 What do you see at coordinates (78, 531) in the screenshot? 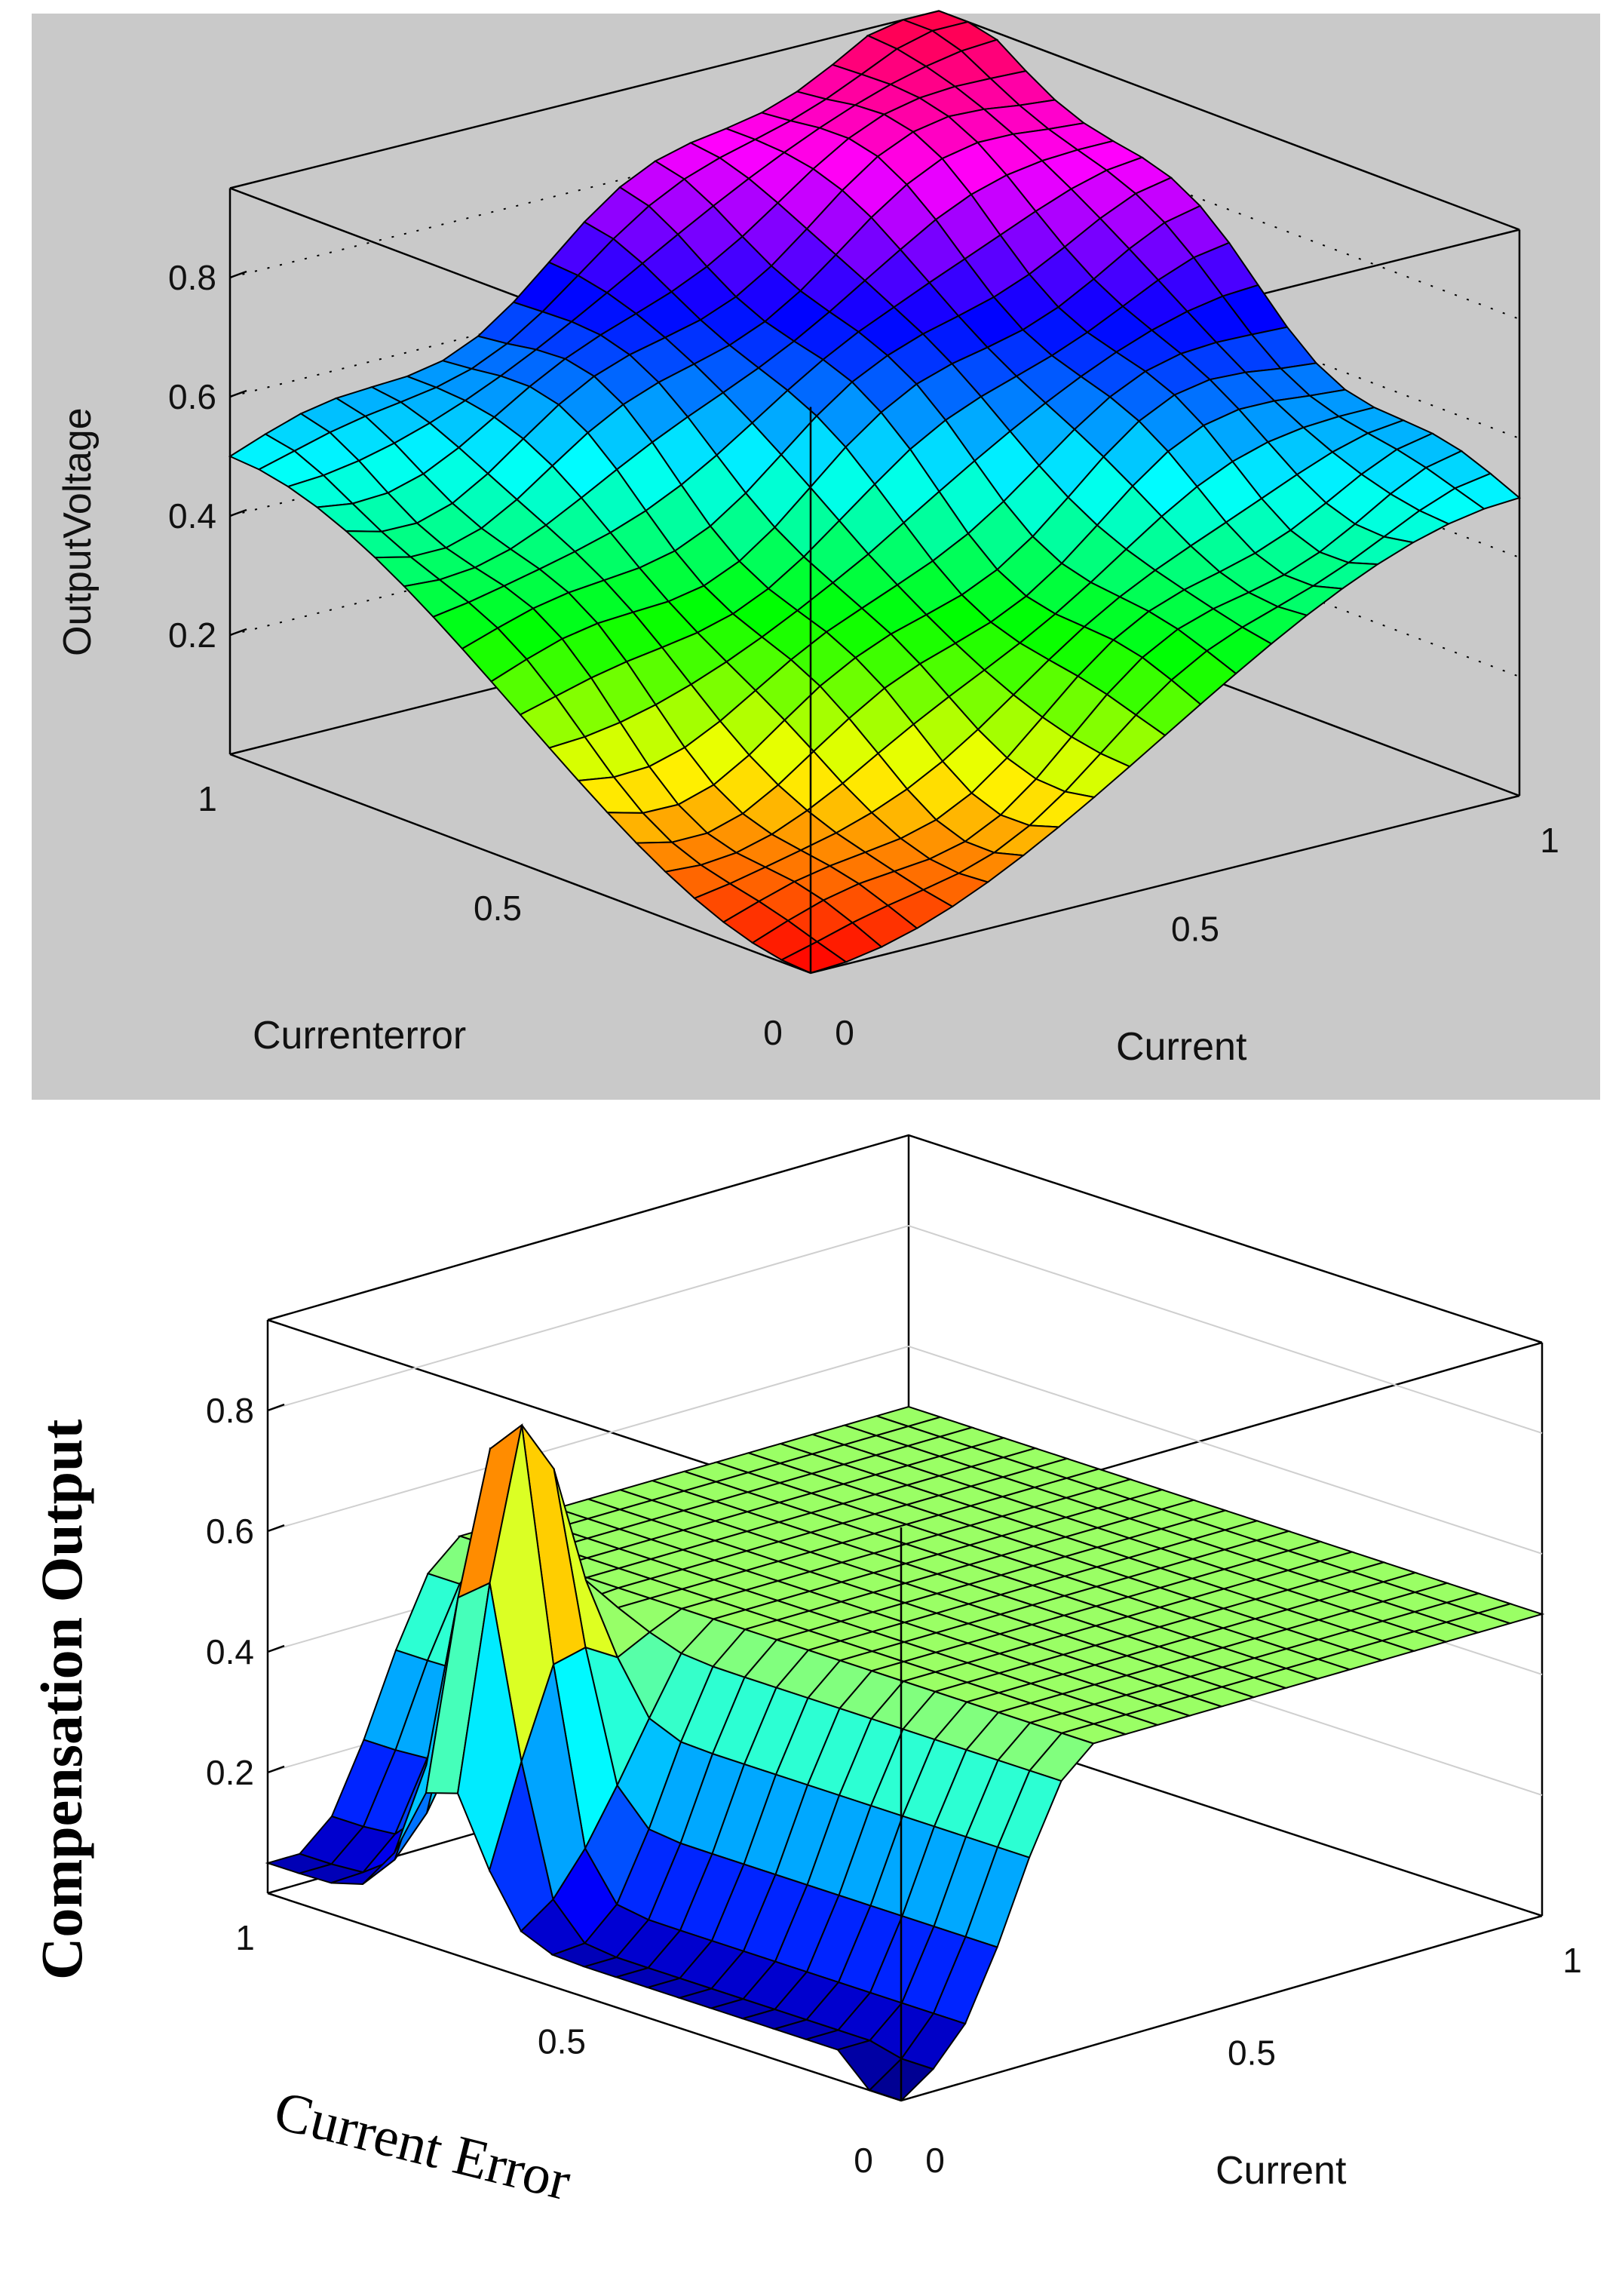
I see `panel1-zlabel: OutputVoltage` at bounding box center [78, 531].